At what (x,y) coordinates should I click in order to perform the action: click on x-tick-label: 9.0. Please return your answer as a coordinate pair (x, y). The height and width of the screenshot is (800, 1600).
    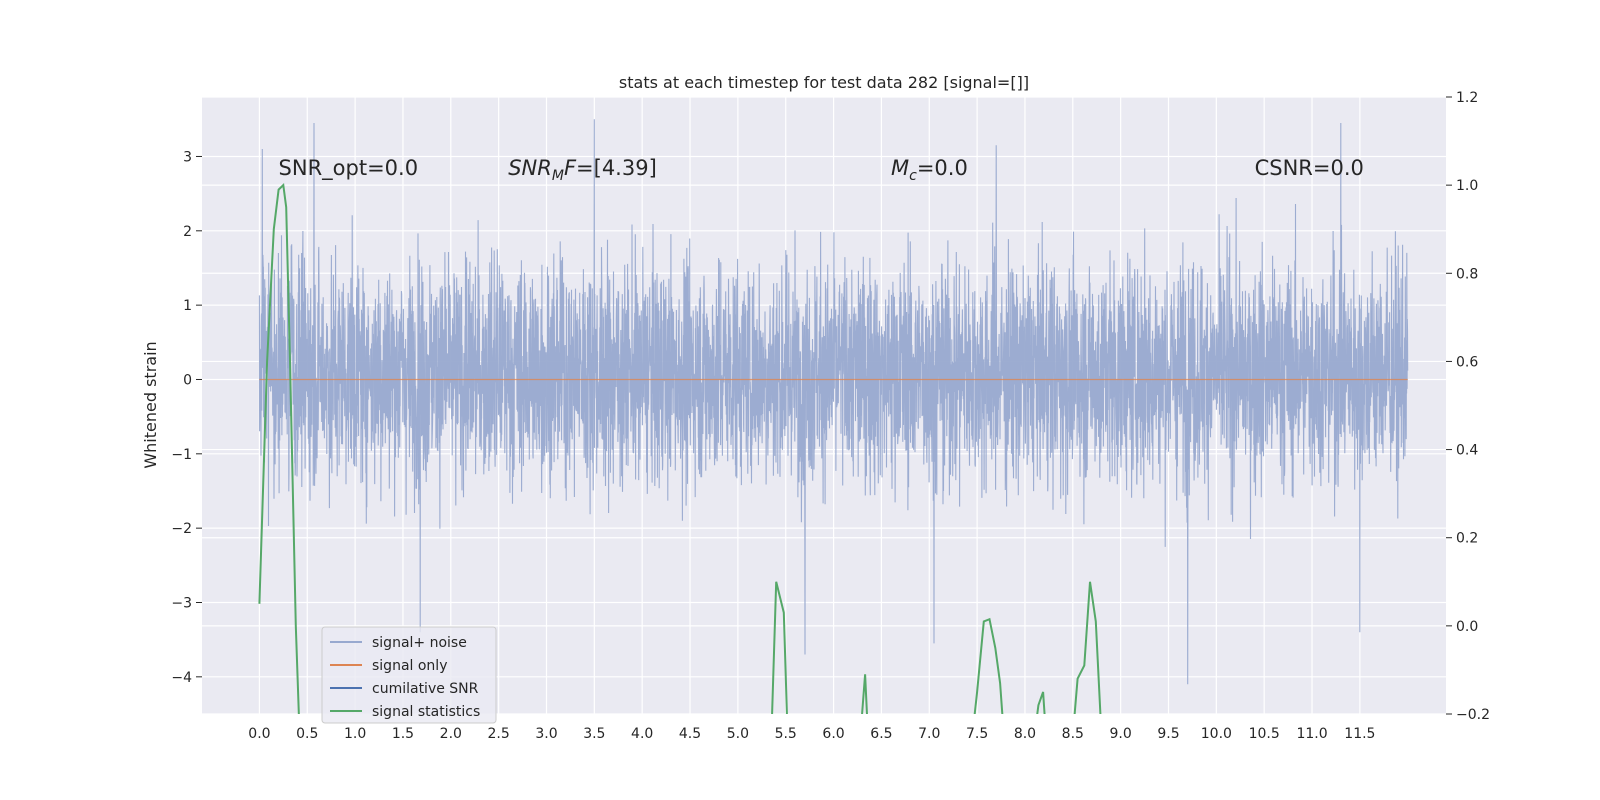
    Looking at the image, I should click on (1121, 734).